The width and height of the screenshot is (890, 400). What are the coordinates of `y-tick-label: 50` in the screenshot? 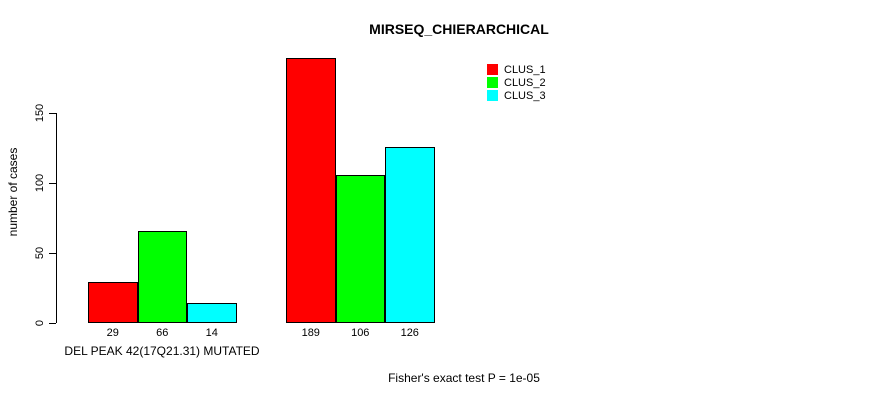 It's located at (40, 253).